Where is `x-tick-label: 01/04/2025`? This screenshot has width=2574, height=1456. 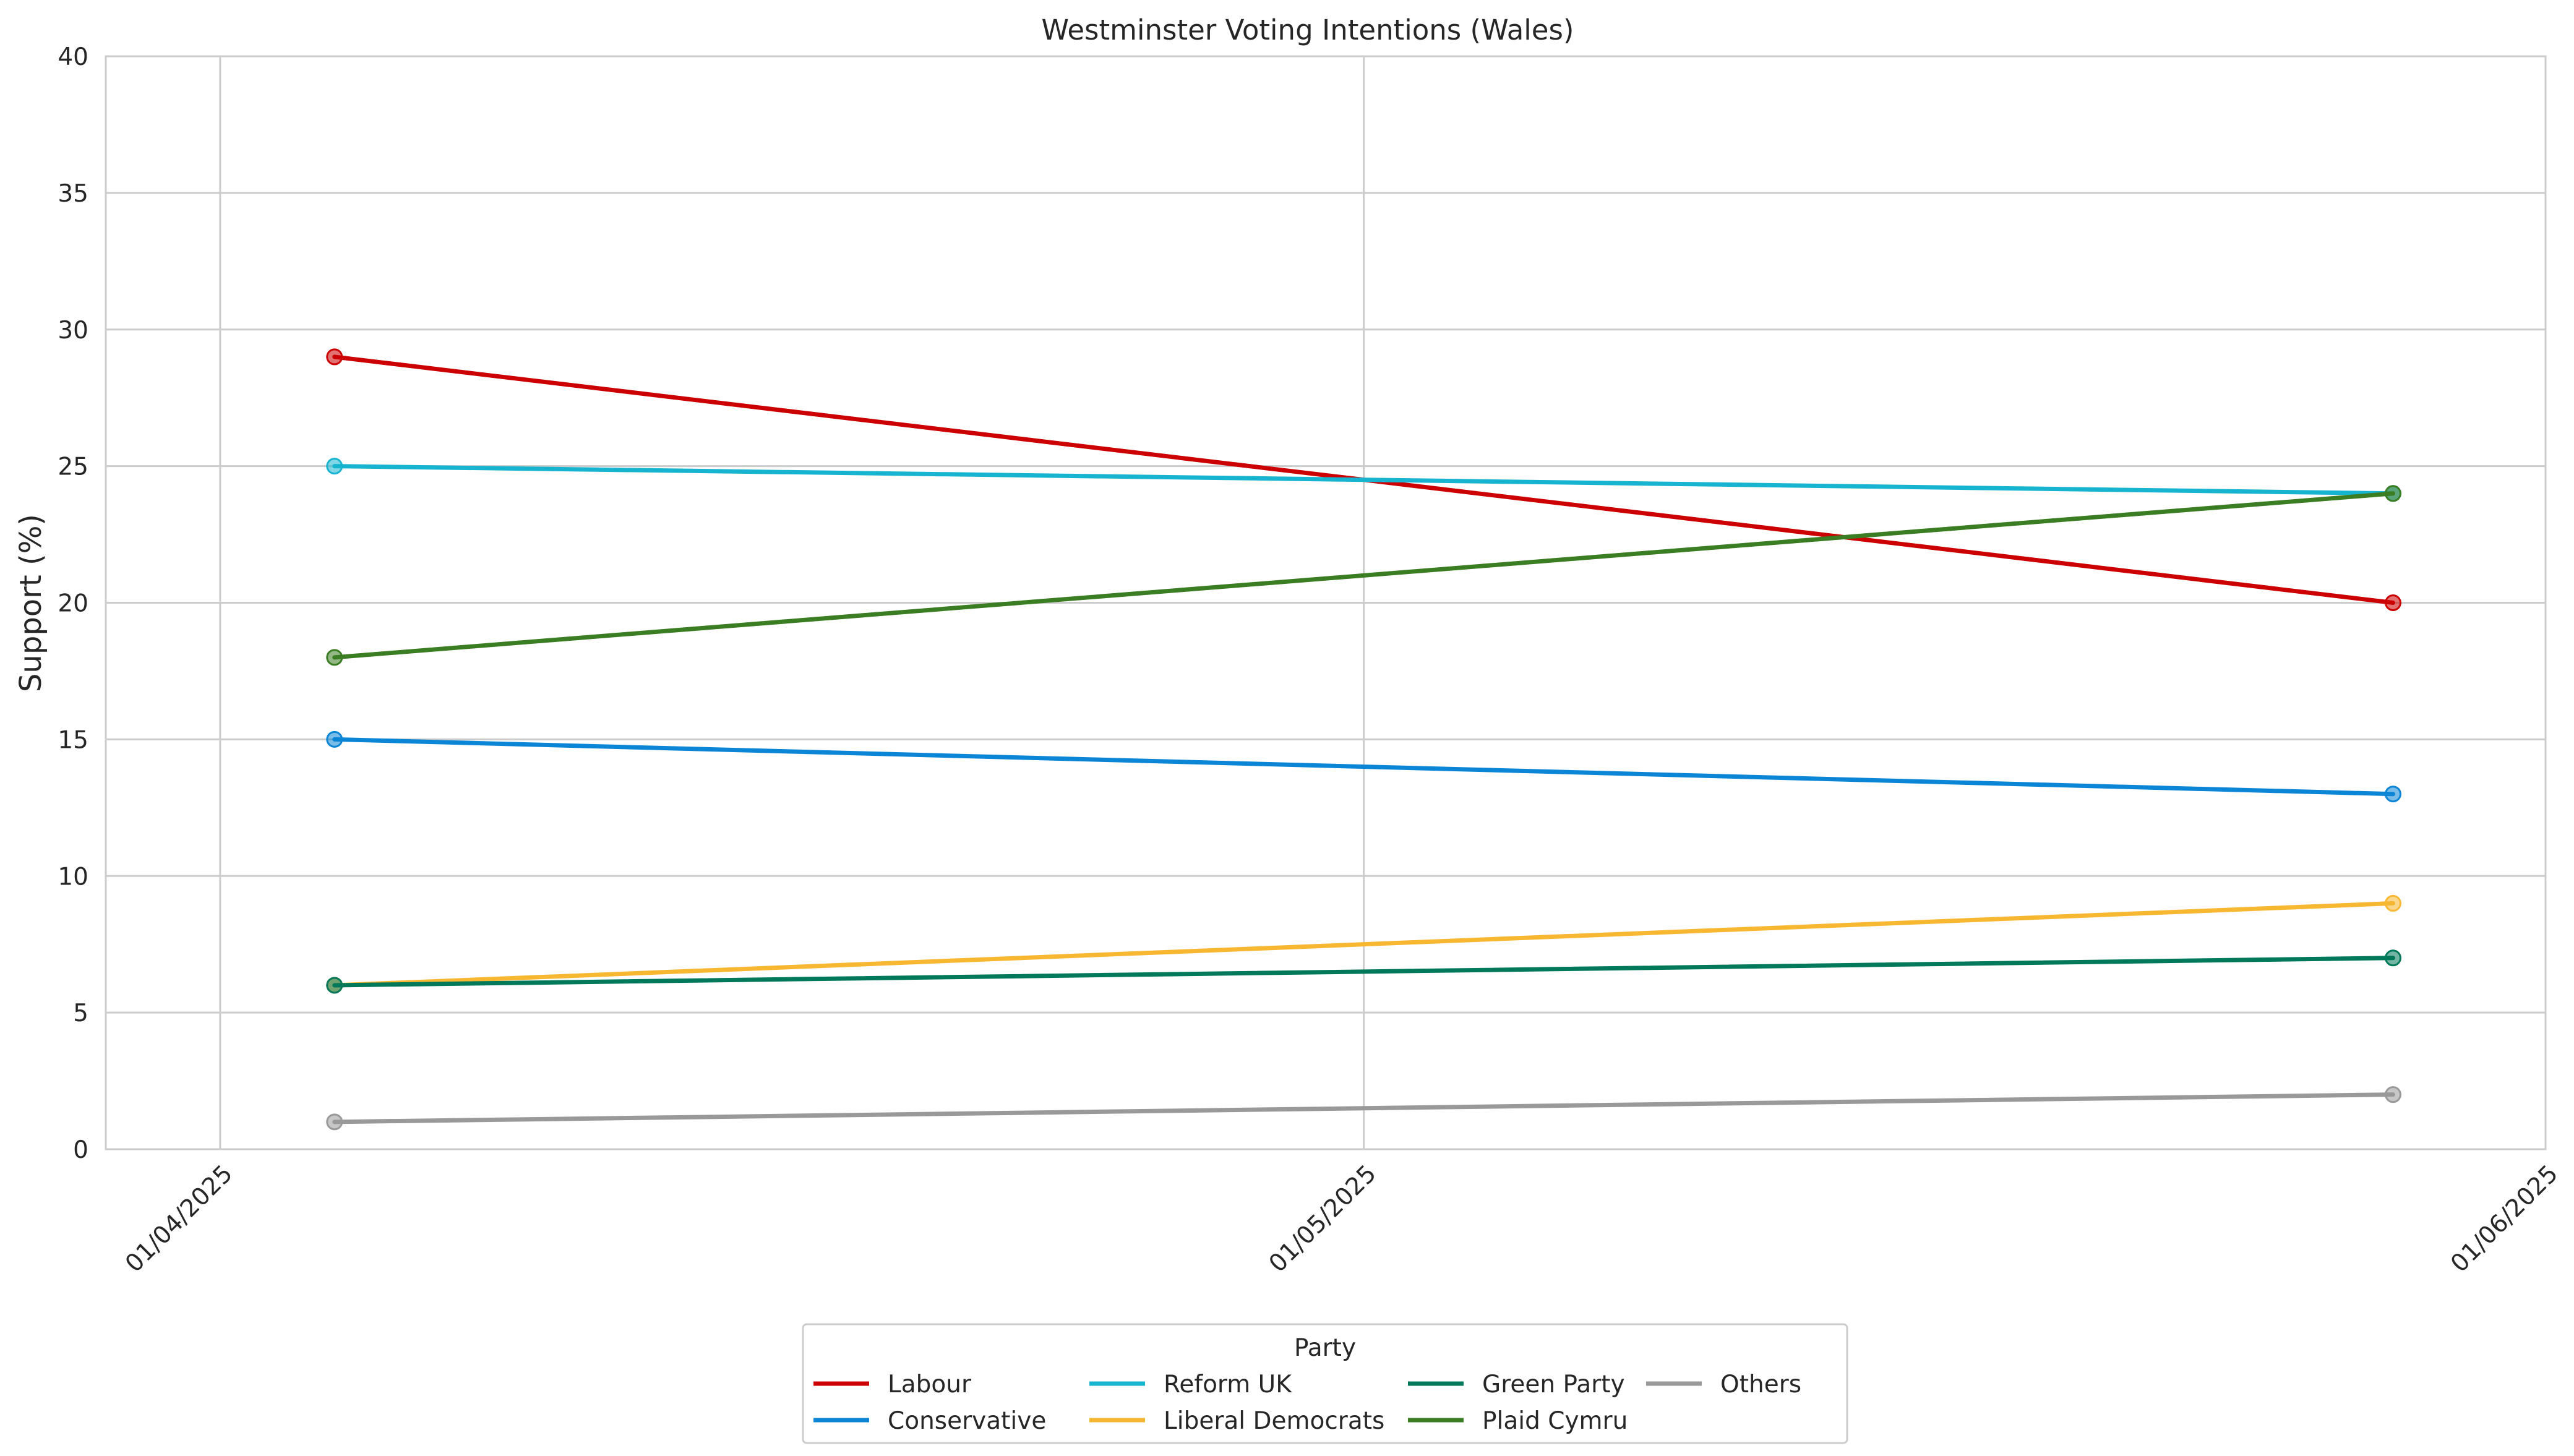
x-tick-label: 01/04/2025 is located at coordinates (179, 1219).